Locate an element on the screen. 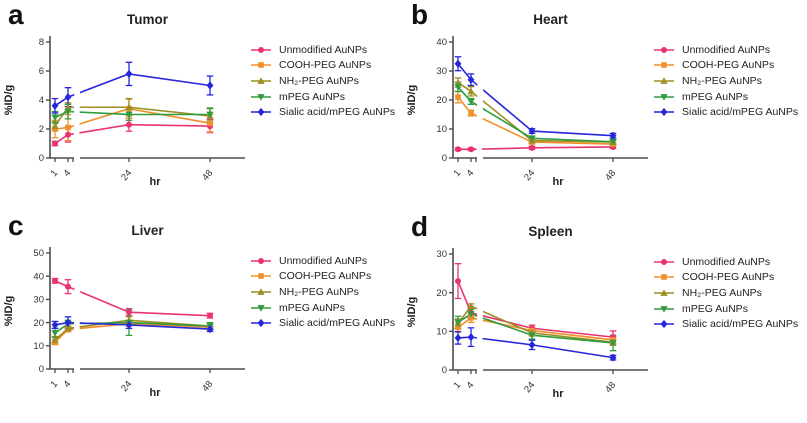 This screenshot has height=423, width=807. x-axis-title: hr is located at coordinates (559, 182).